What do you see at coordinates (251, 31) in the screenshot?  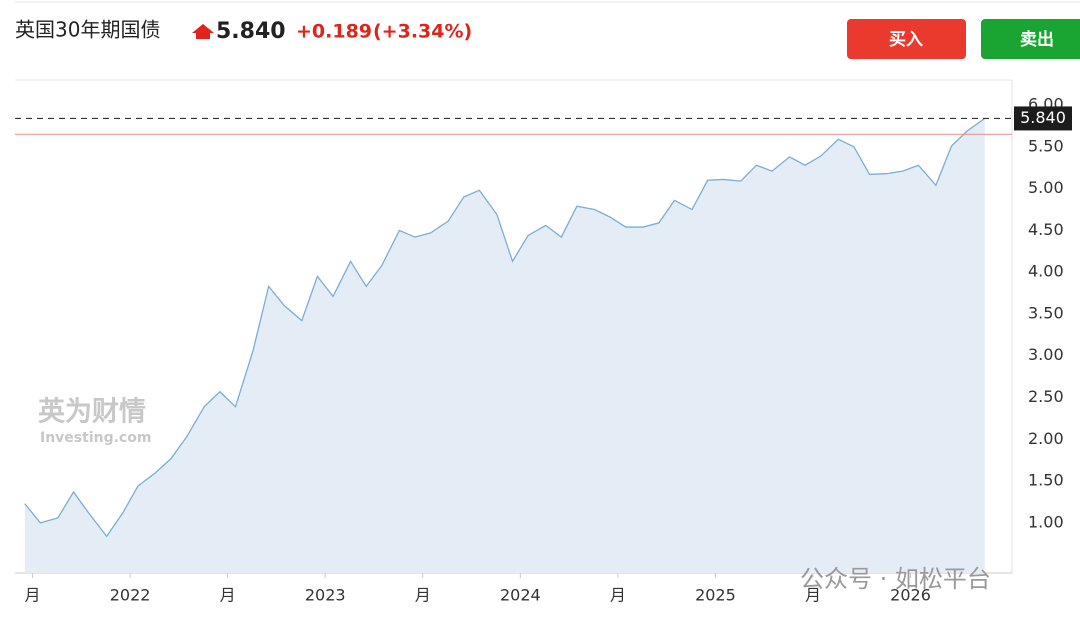 I see `price: 5.840` at bounding box center [251, 31].